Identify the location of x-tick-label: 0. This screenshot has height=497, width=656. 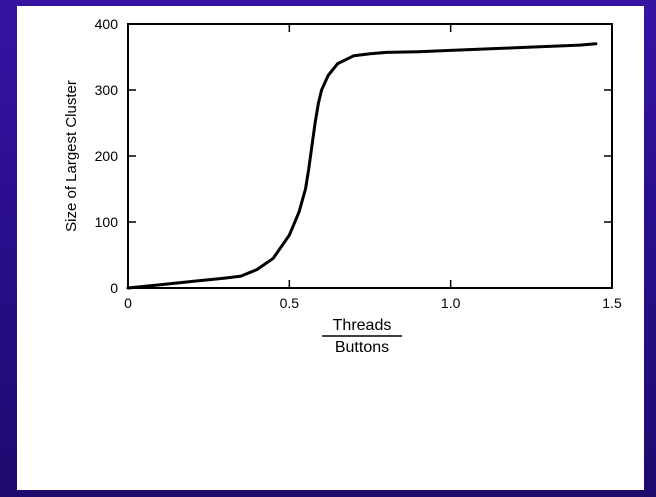
(128, 303).